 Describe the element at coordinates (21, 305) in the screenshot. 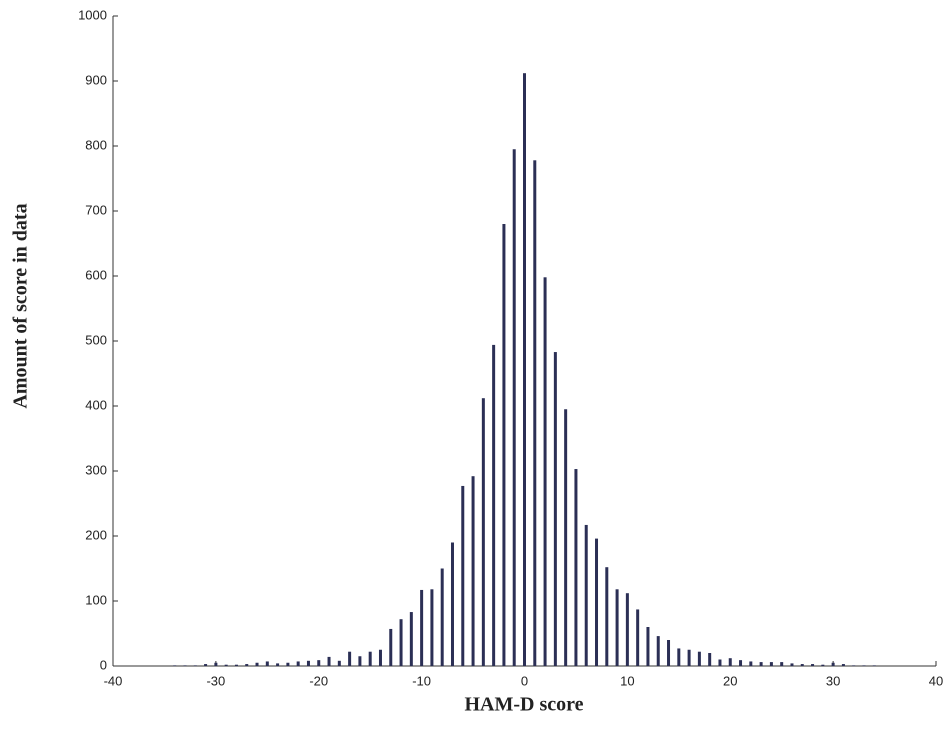

I see `y-axis-label: Amount of score in data` at that location.